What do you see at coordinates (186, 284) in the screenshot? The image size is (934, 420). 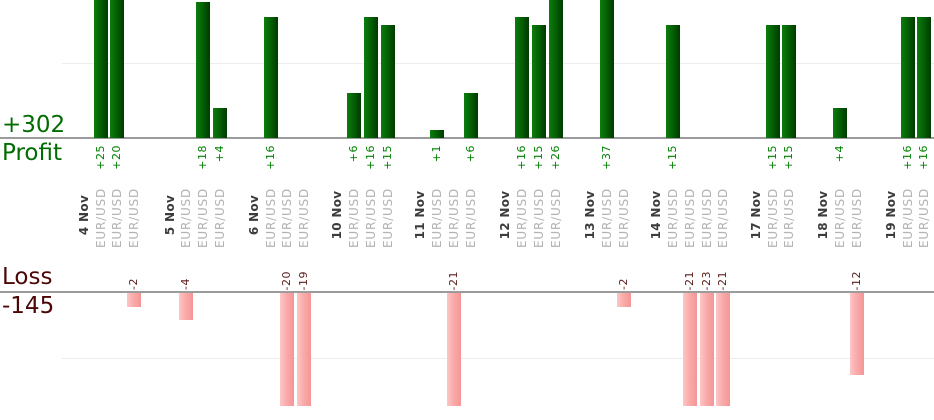 I see `loss-value-label: -4` at bounding box center [186, 284].